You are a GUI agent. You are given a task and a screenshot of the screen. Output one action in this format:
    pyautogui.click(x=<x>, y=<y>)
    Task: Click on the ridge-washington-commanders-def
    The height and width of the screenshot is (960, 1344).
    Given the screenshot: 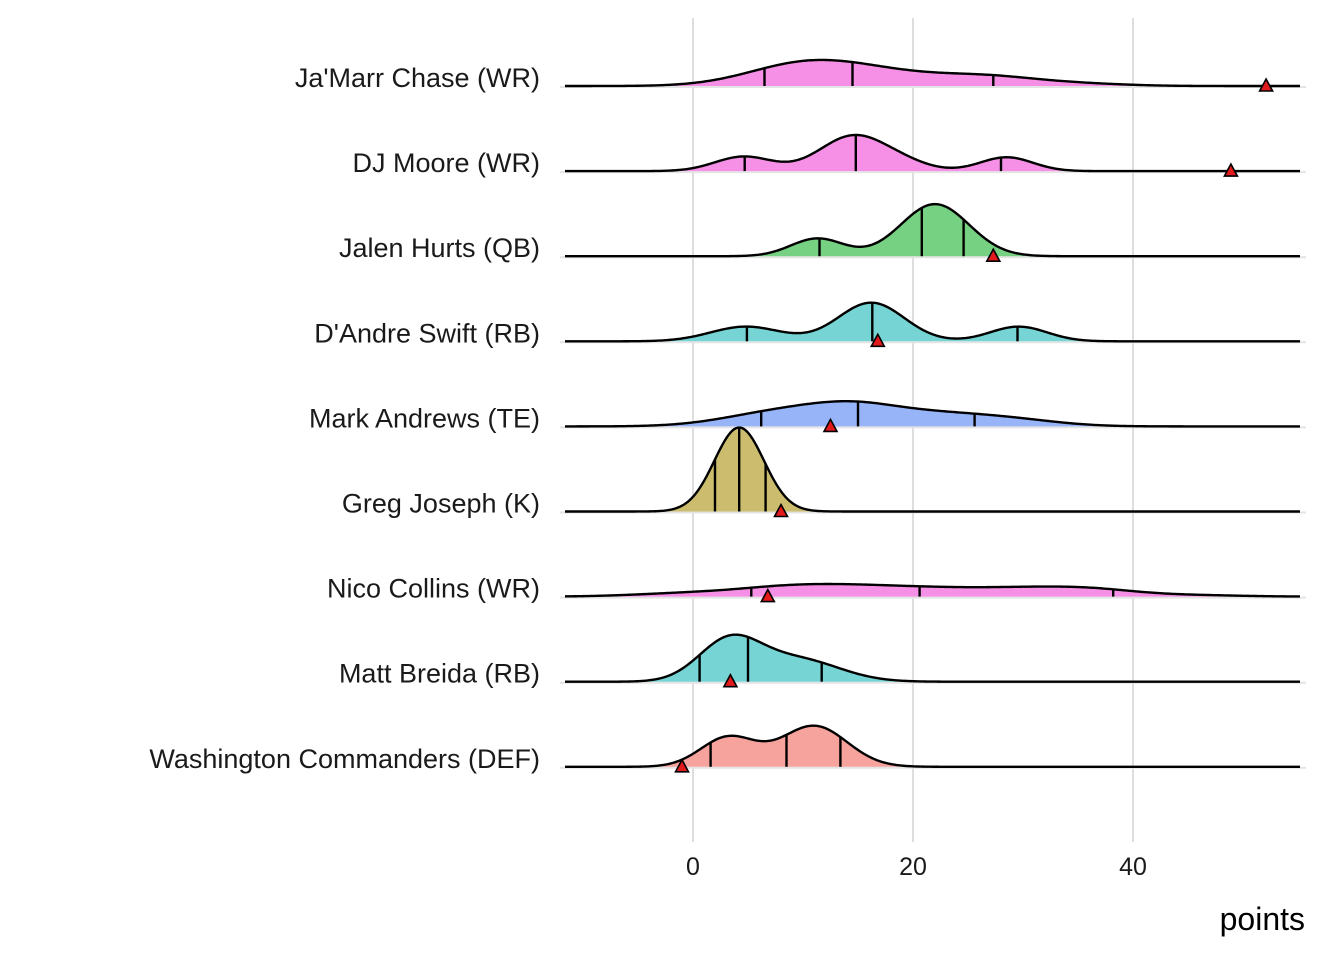 What is the action you would take?
    pyautogui.click(x=932, y=748)
    